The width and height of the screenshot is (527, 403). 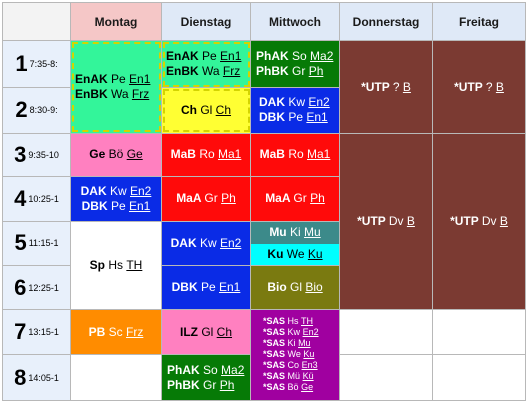 I want to click on lesson-montag-7: PB Sc Frz, so click(x=116, y=332).